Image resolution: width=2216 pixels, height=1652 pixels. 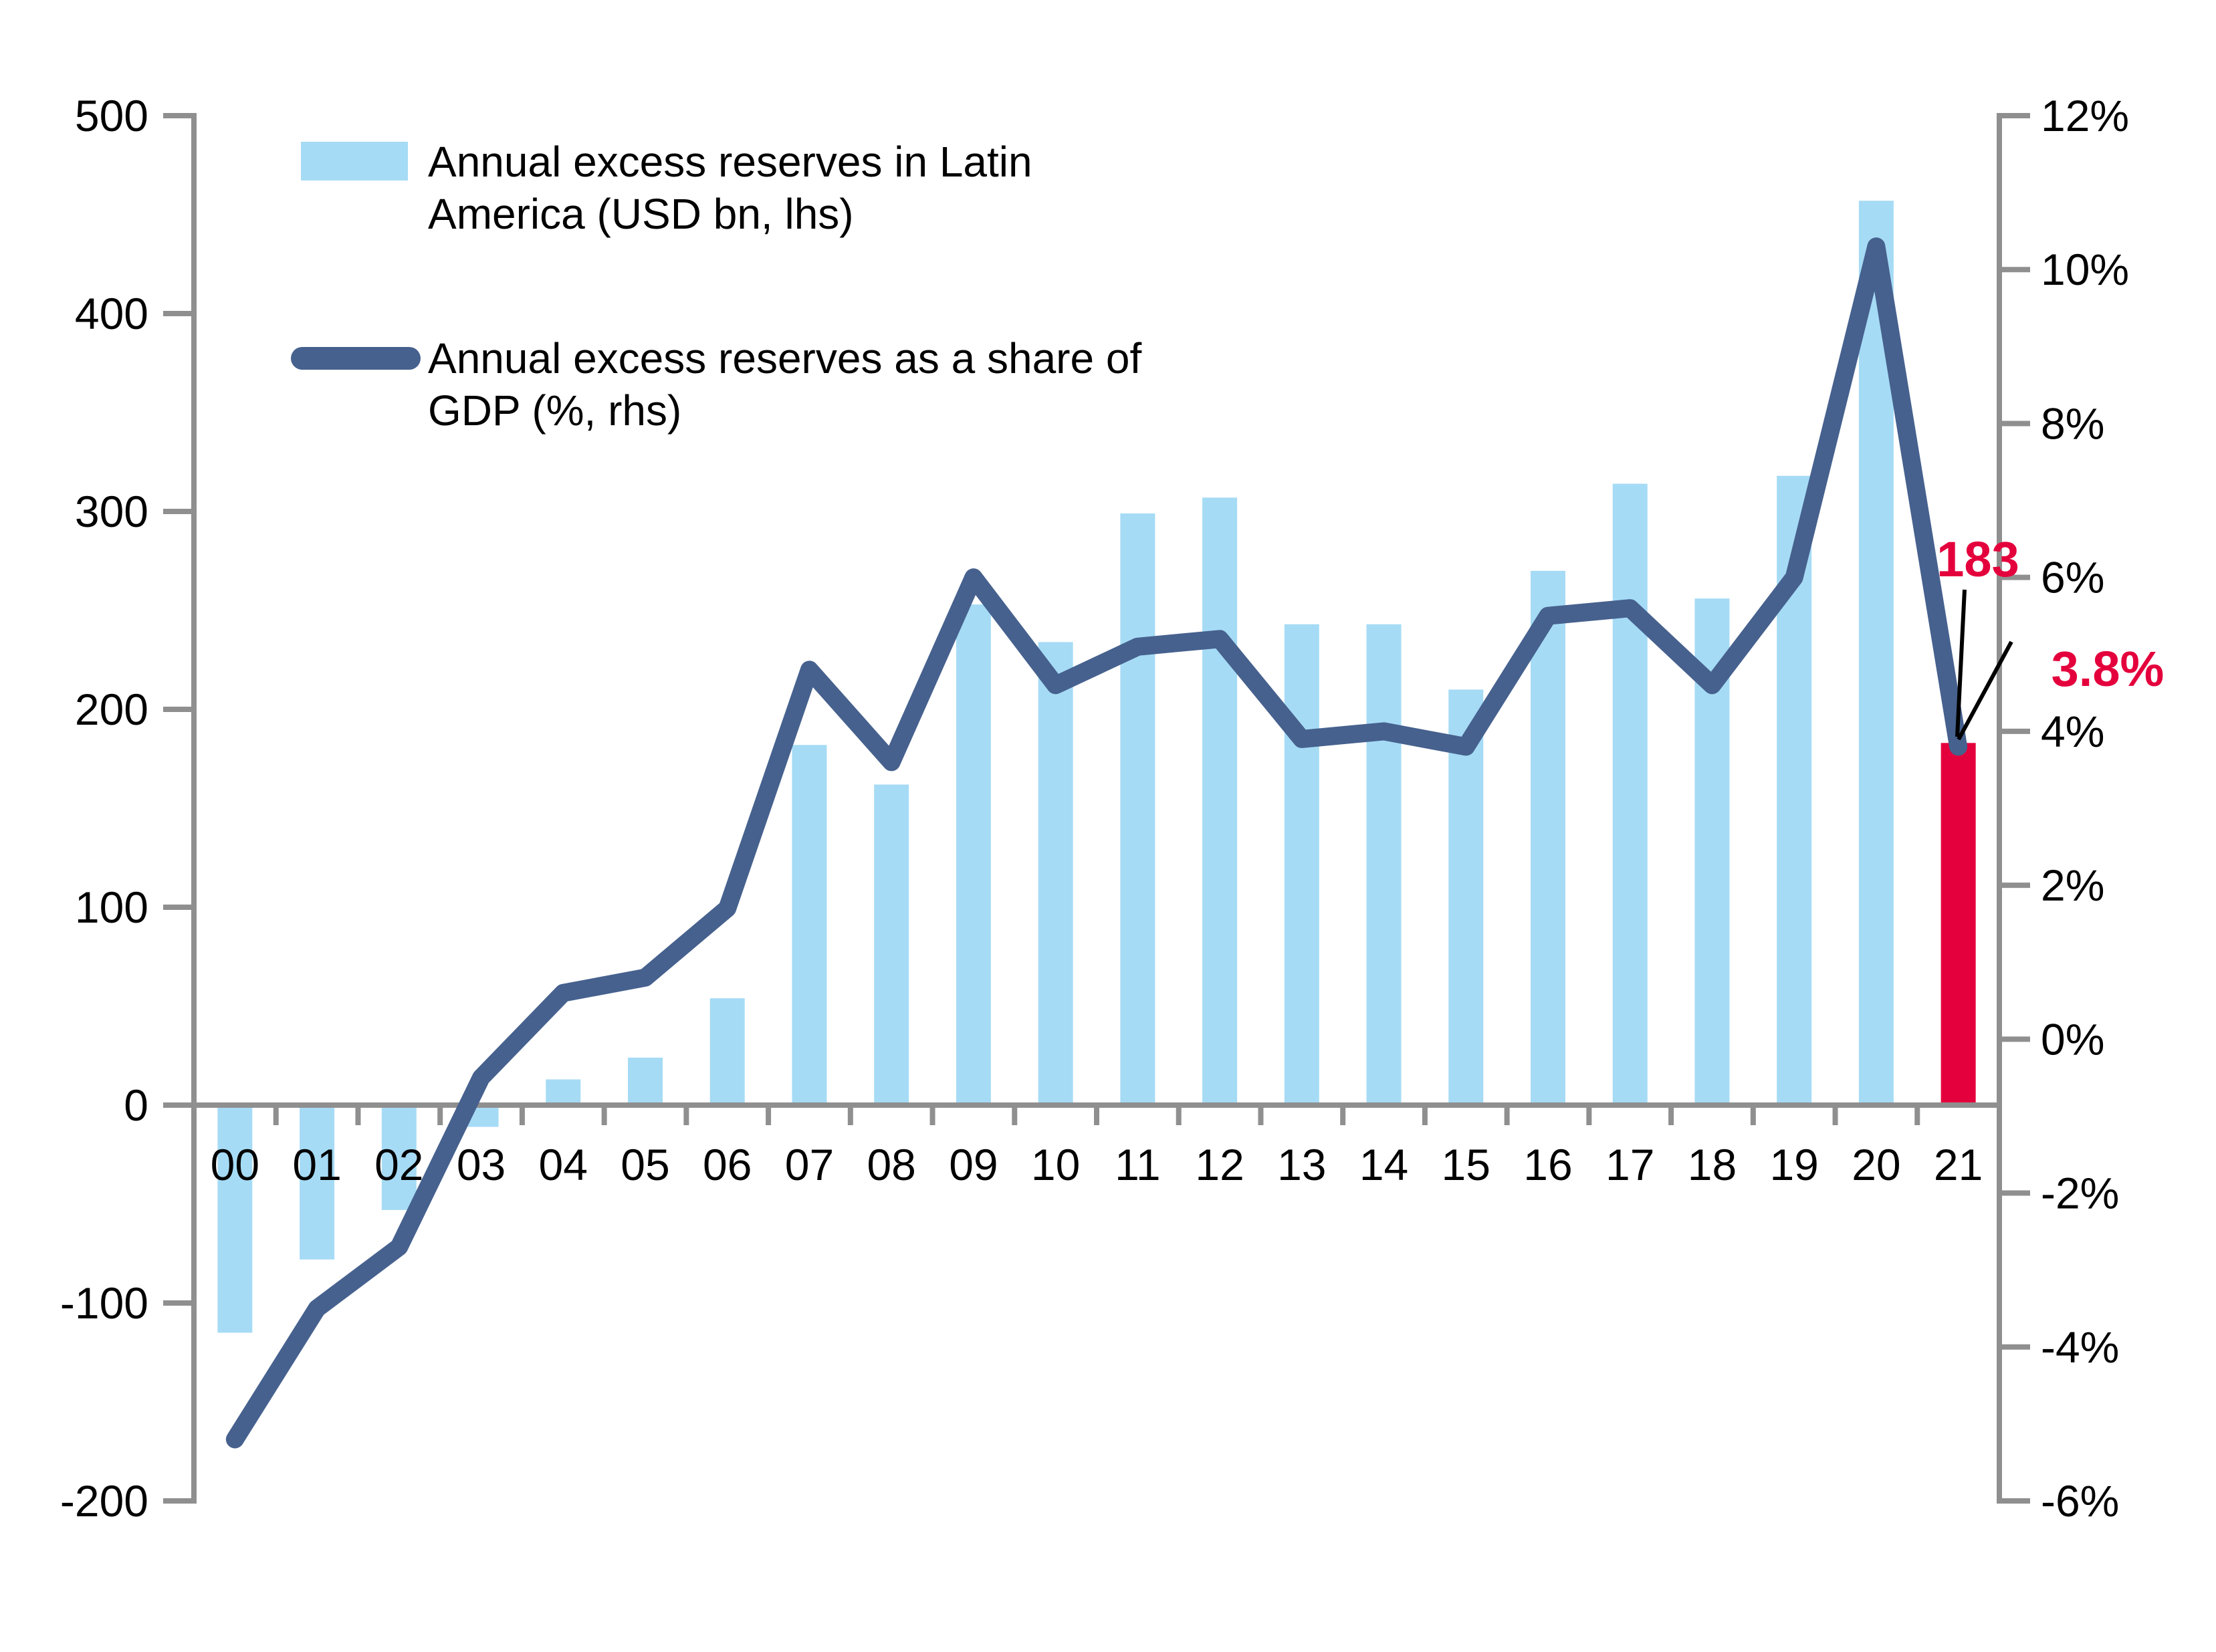 I want to click on right-axis-label: 4%, so click(x=2072, y=732).